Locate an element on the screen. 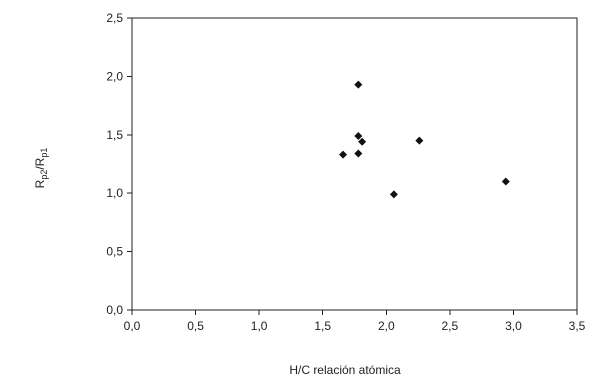 The width and height of the screenshot is (602, 382). y-axis-title-sep: /R is located at coordinates (40, 163).